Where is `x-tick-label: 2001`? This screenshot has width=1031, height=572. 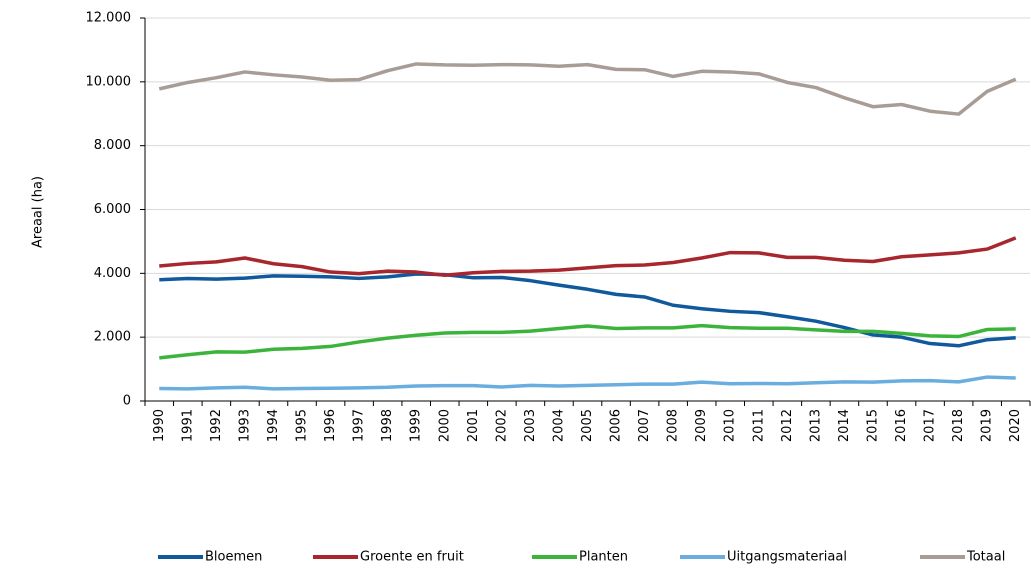
x-tick-label: 2001 is located at coordinates (473, 425).